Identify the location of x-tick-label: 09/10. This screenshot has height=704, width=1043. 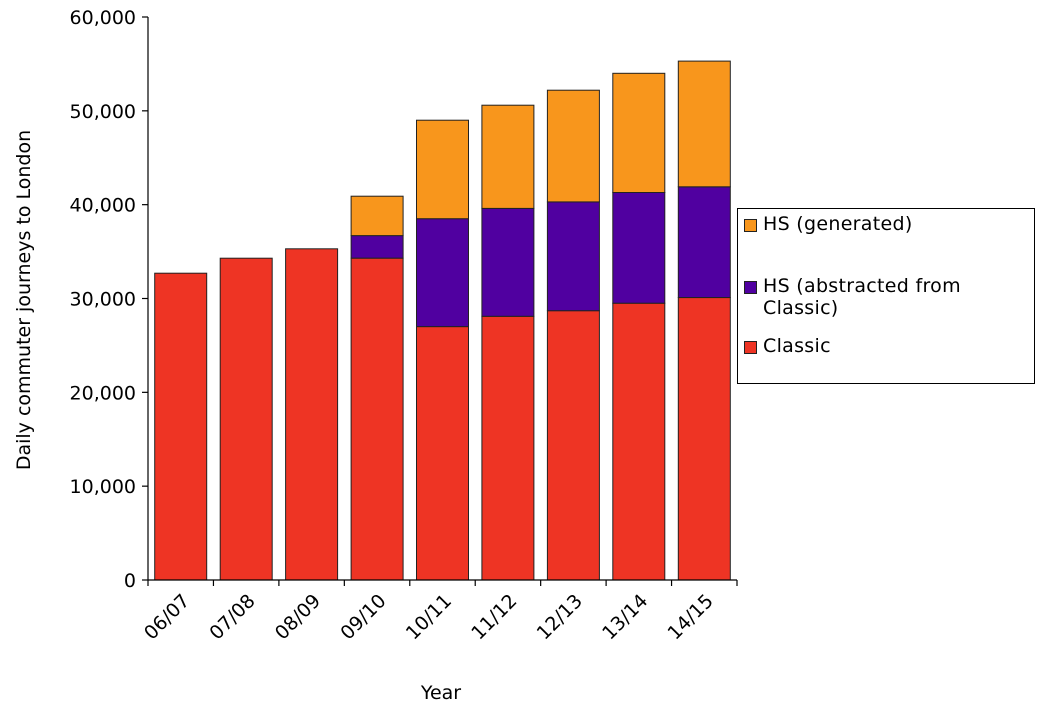
(363, 617).